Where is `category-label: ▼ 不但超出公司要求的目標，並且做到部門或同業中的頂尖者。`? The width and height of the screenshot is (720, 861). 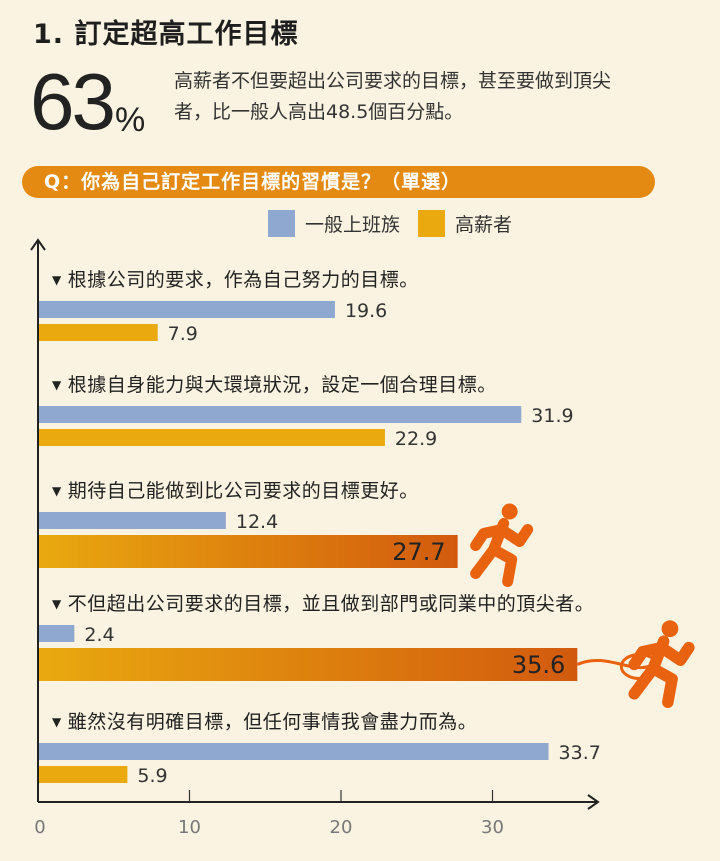
category-label: ▼ 不但超出公司要求的目標，並且做到部門或同業中的頂尖者。 is located at coordinates (323, 602).